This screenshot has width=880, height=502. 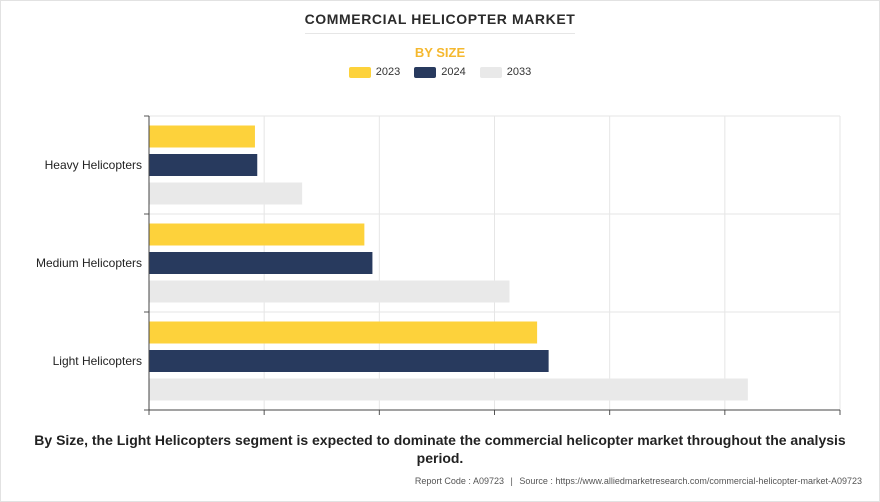 What do you see at coordinates (329, 291) in the screenshot?
I see `bar-medium-helicopters-2033` at bounding box center [329, 291].